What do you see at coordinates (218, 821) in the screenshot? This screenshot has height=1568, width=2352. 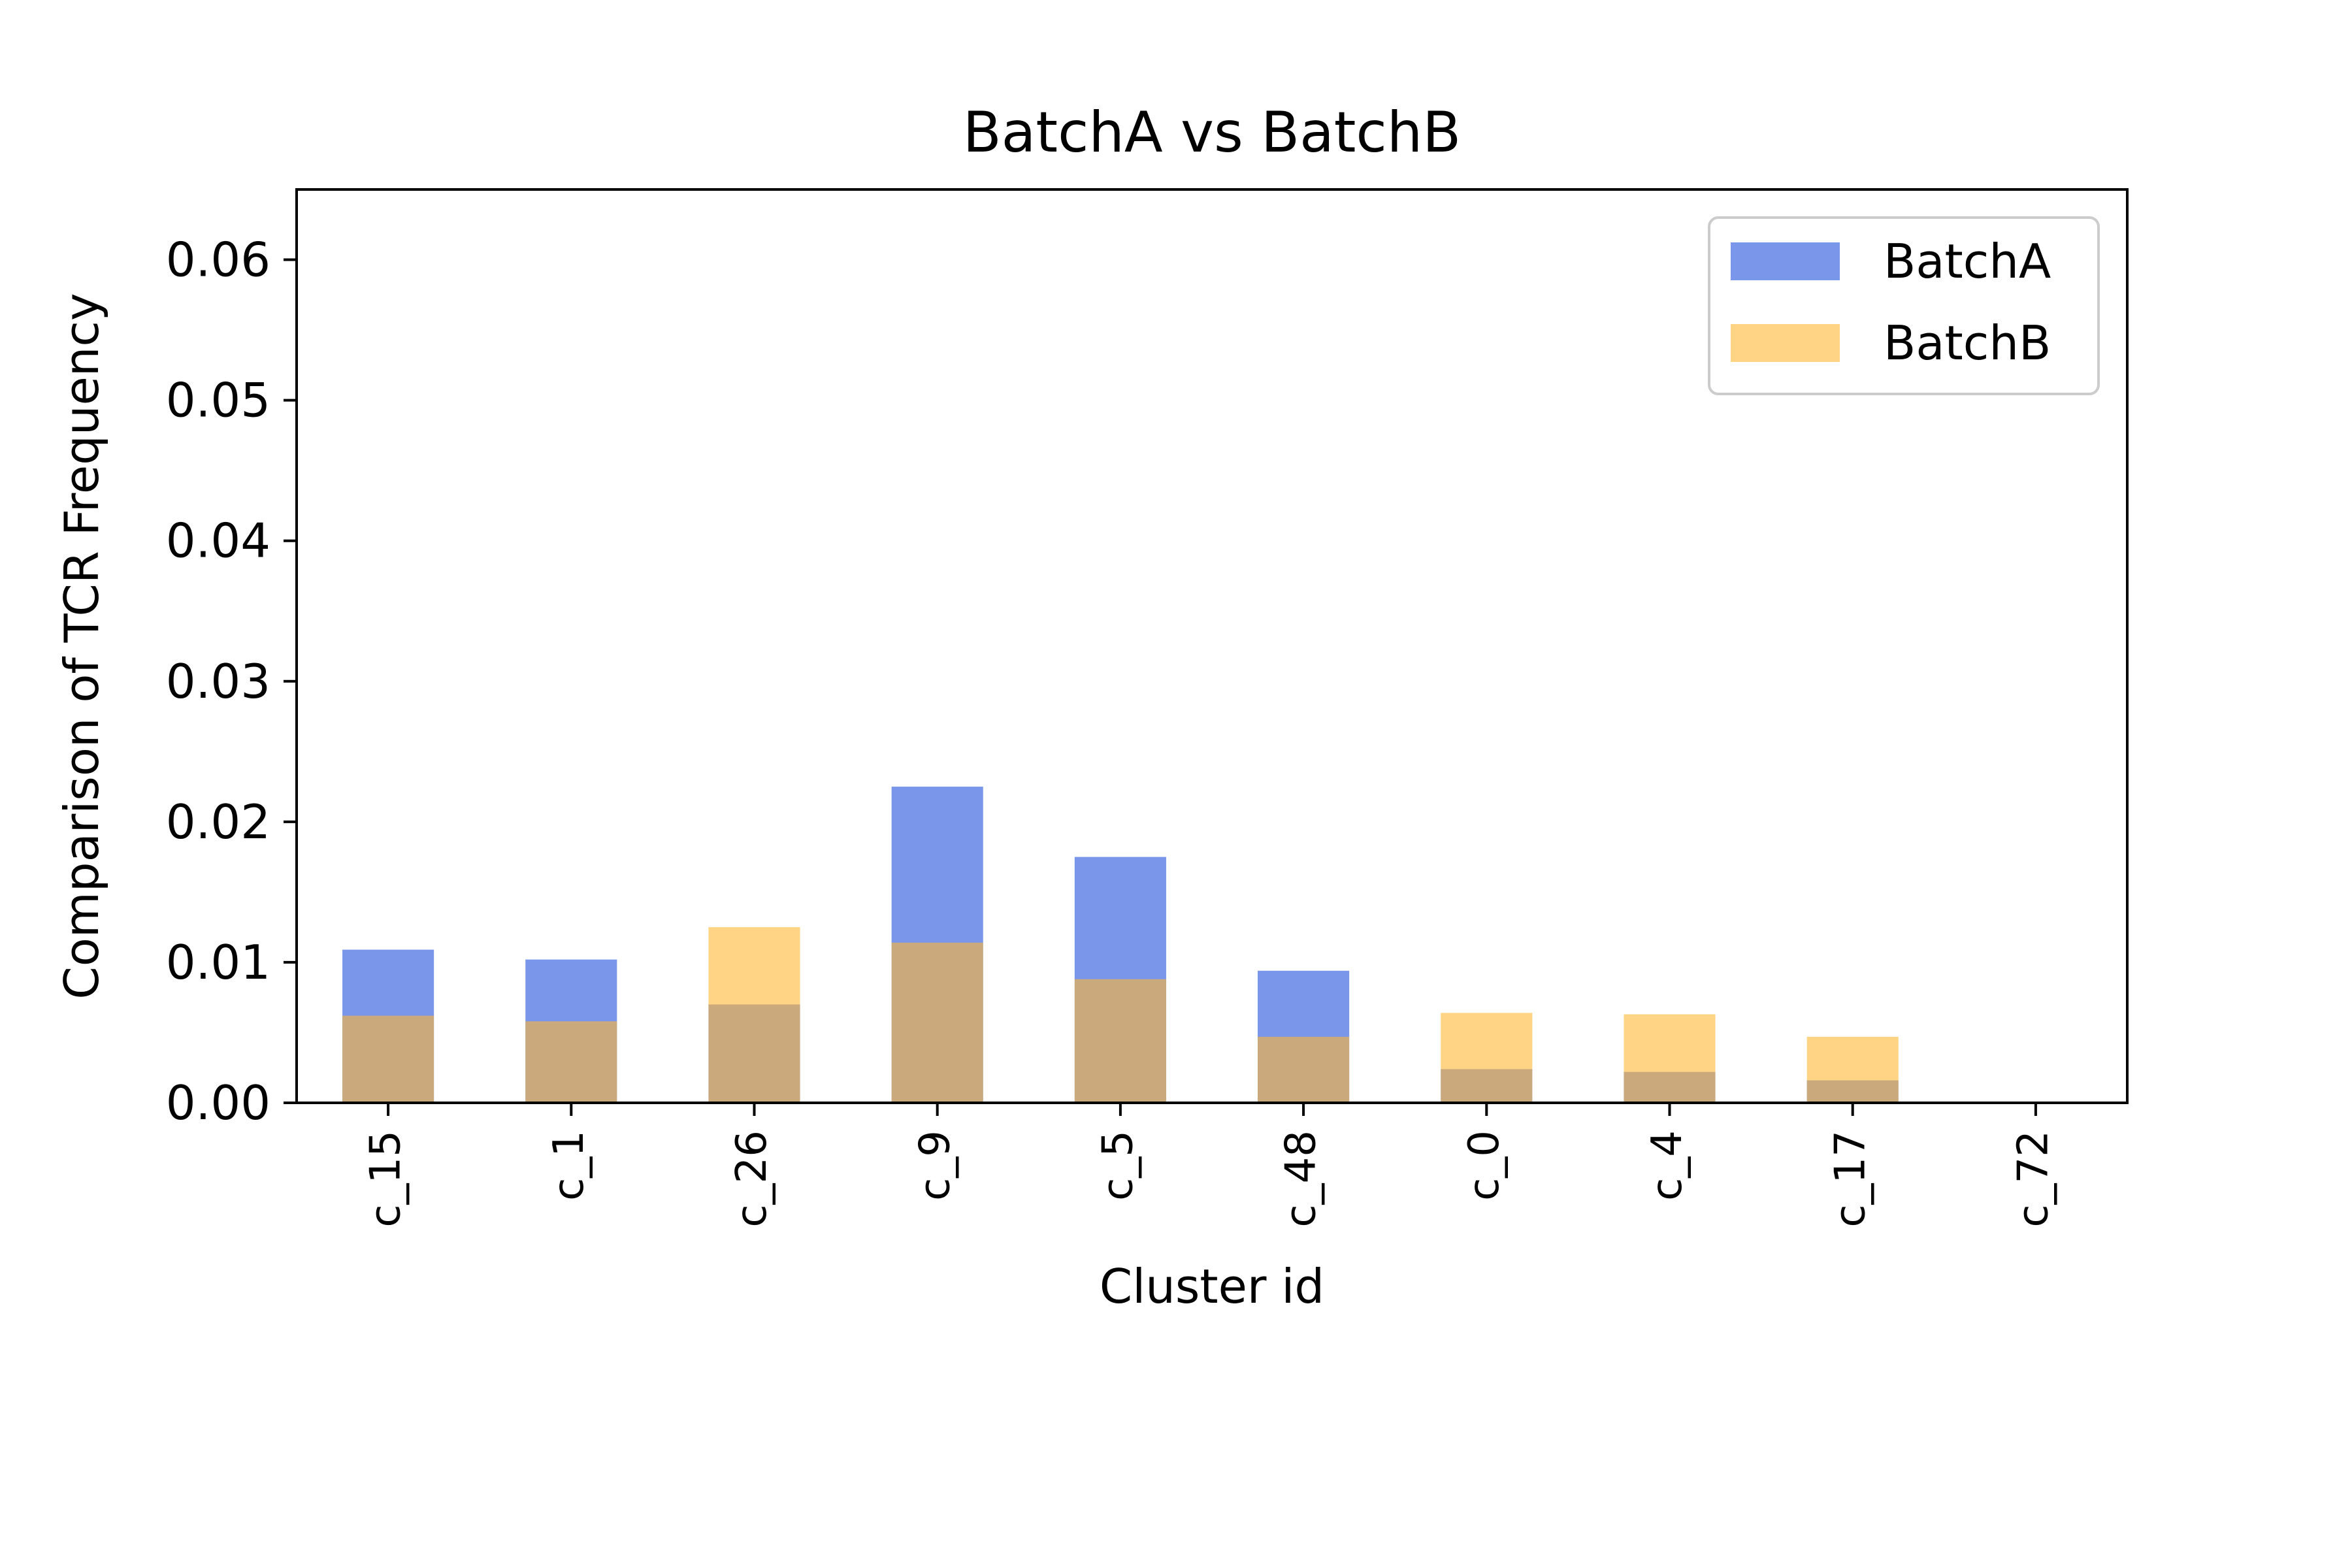 I see `y-tick-label: 0.02` at bounding box center [218, 821].